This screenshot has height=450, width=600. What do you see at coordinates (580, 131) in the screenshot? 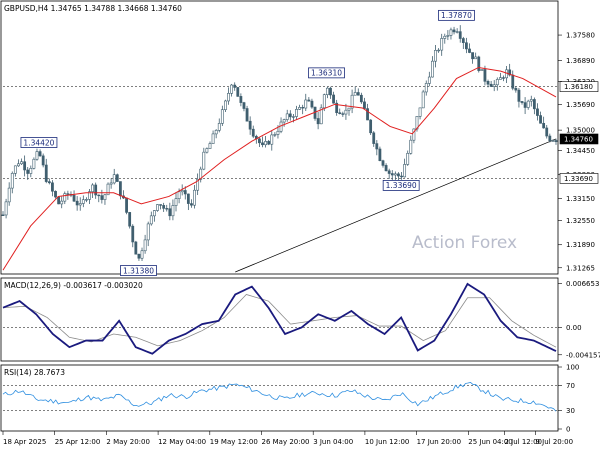
I see `price-tick-label: 1.35000` at bounding box center [580, 131].